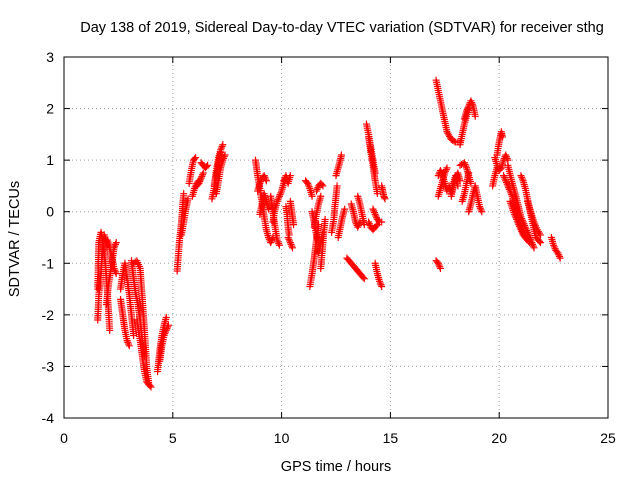 Image resolution: width=640 pixels, height=480 pixels. Describe the element at coordinates (15, 239) in the screenshot. I see `y-axis-label: SDTVAR / TECUs` at that location.